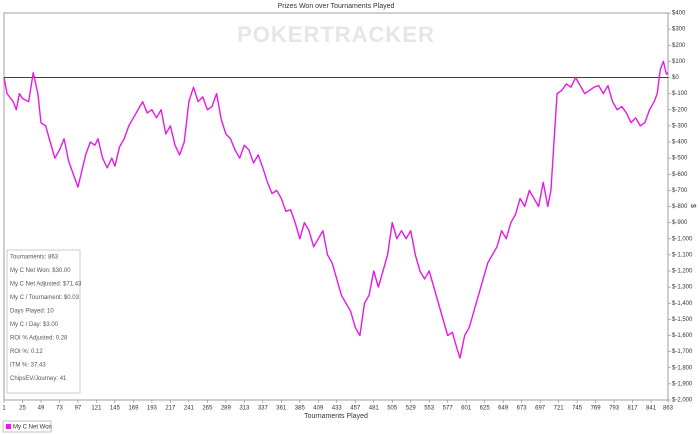 Image resolution: width=700 pixels, height=434 pixels. I want to click on y-tick-label: $300, so click(679, 30).